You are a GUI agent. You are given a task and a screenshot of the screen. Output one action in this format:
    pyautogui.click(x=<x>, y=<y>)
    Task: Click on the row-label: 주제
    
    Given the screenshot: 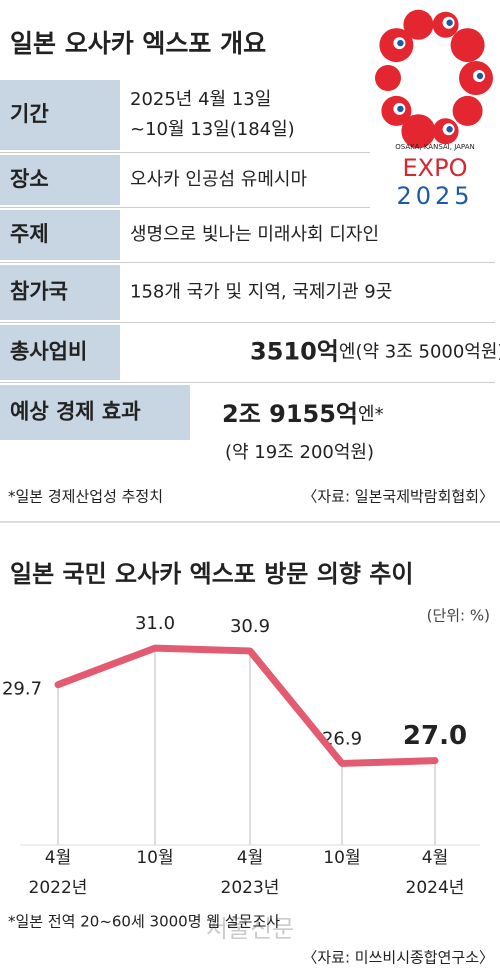 What is the action you would take?
    pyautogui.click(x=29, y=234)
    